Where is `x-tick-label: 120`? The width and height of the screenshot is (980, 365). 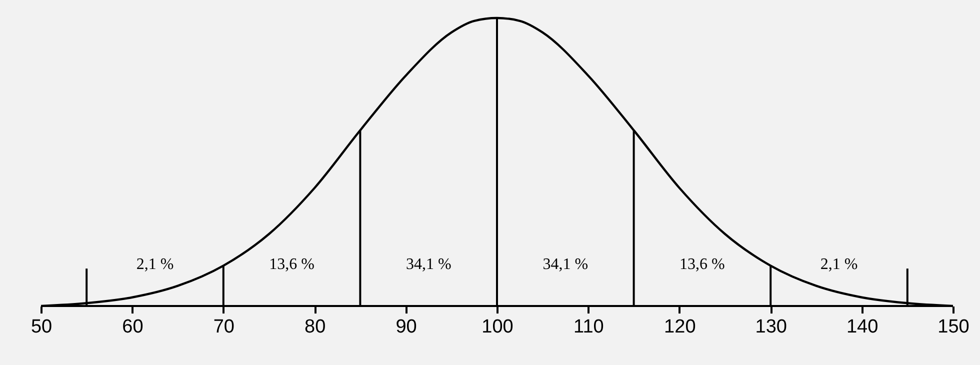
x-tick-label: 120 is located at coordinates (680, 327).